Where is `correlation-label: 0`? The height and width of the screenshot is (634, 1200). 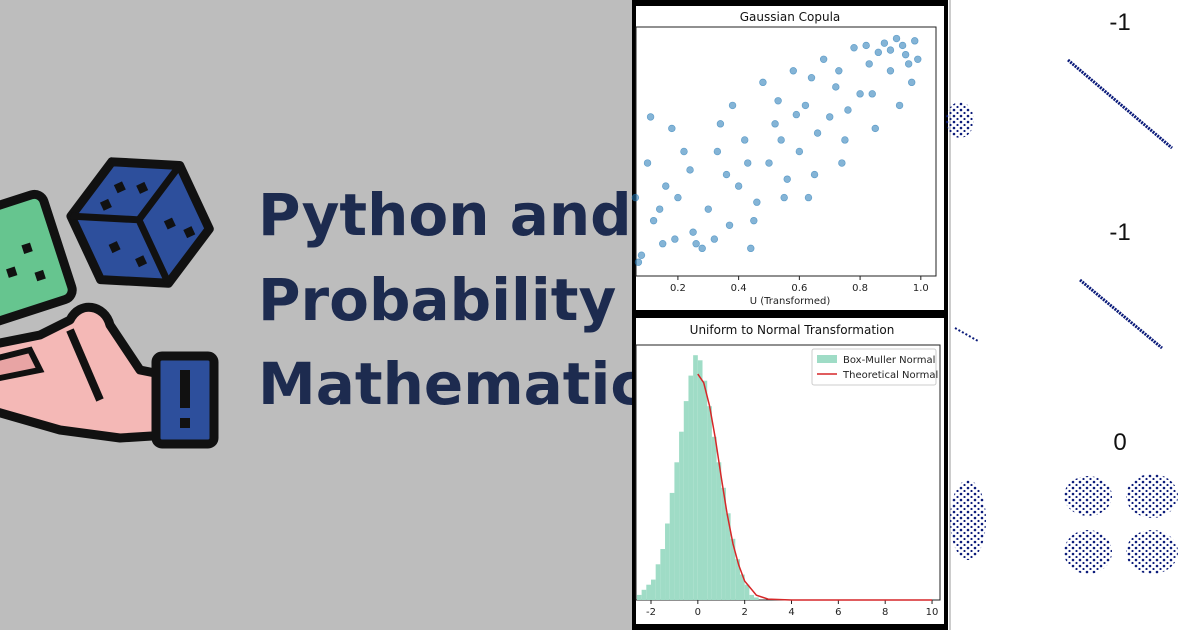
correlation-label: 0 is located at coordinates (1119, 442).